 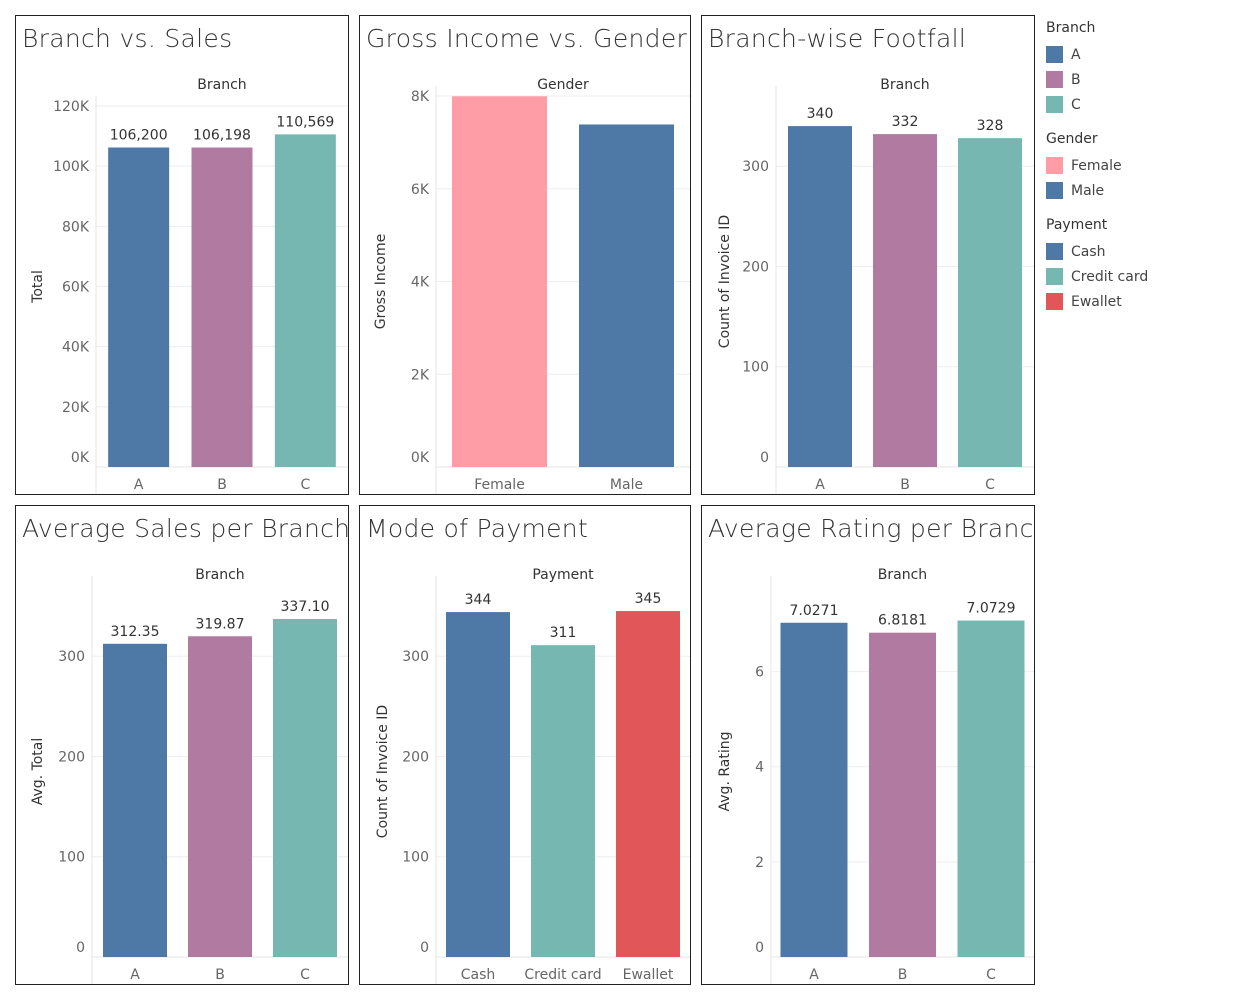 I want to click on y-axis-title: Gross Income, so click(x=381, y=281).